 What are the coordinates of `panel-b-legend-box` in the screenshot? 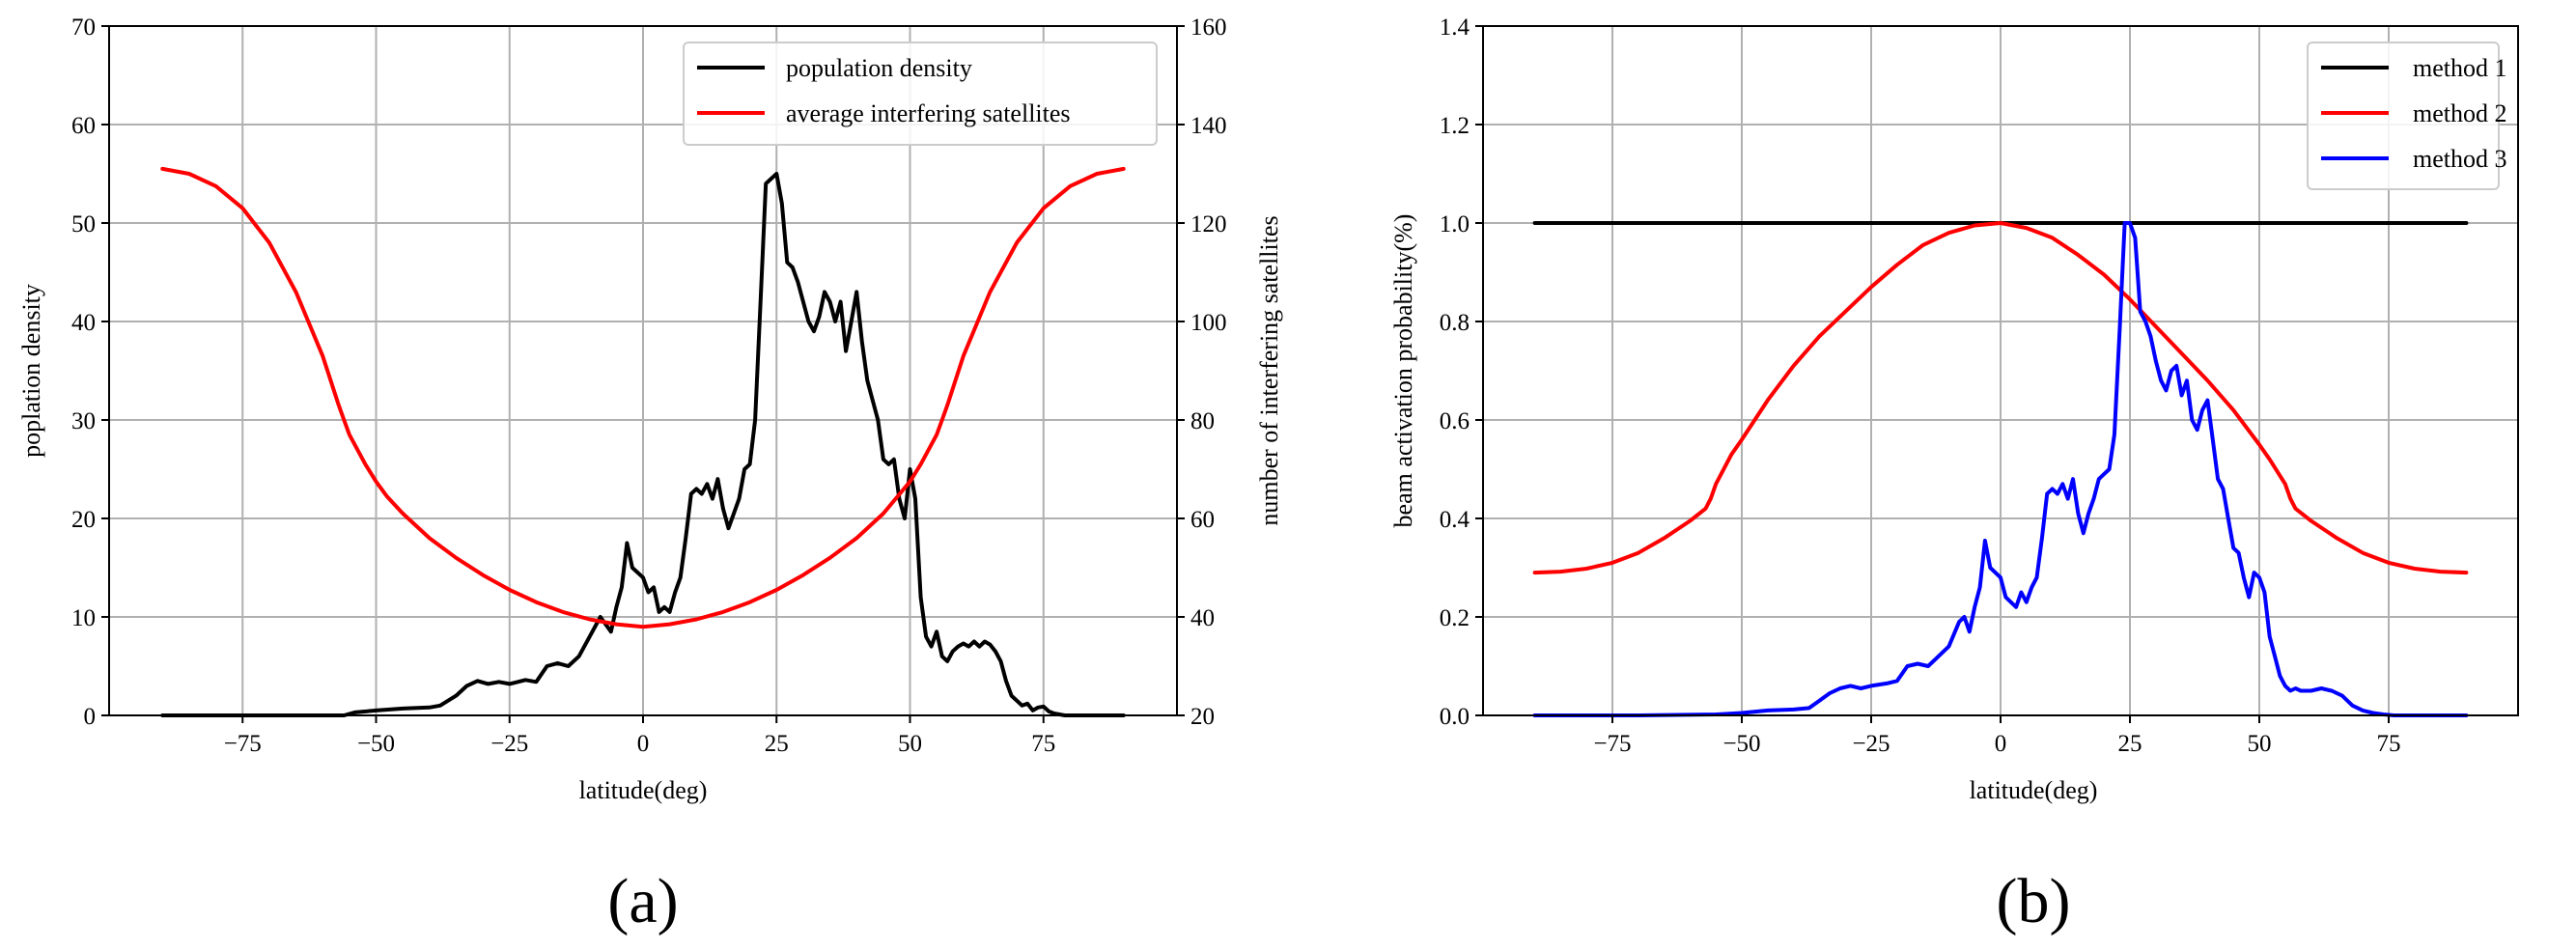 It's located at (2403, 116).